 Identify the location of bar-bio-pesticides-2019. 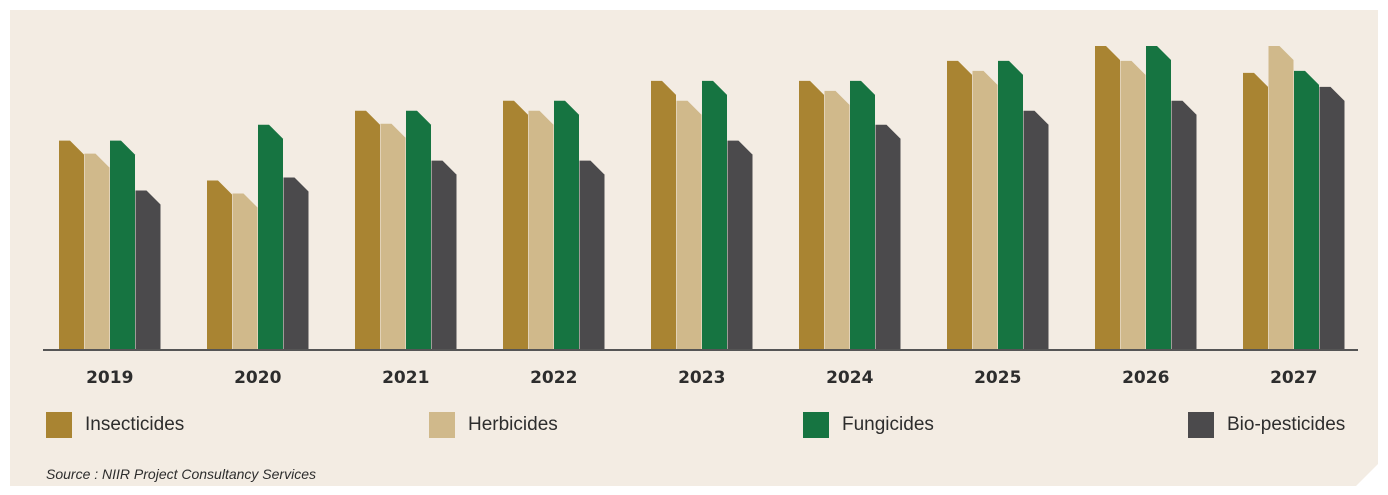
(148, 270).